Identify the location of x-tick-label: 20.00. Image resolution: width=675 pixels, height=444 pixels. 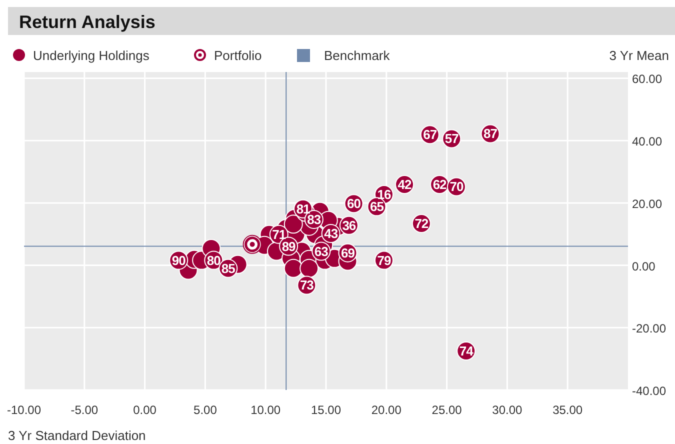
(386, 410).